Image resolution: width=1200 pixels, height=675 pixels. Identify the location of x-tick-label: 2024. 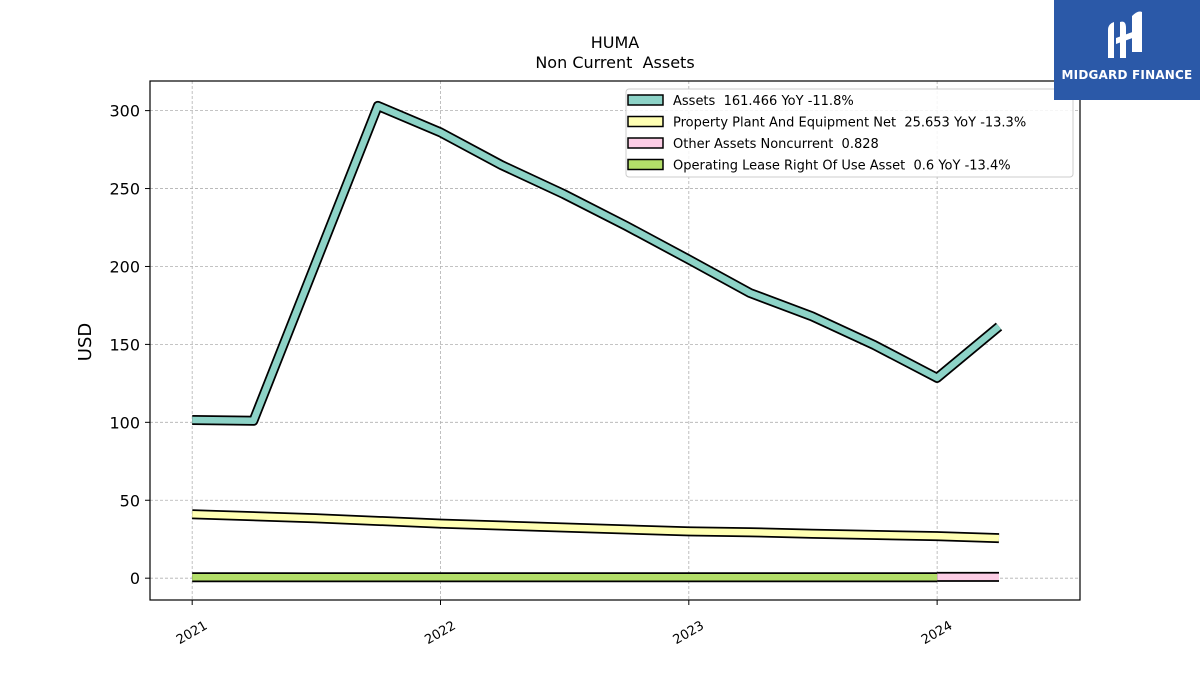
(937, 633).